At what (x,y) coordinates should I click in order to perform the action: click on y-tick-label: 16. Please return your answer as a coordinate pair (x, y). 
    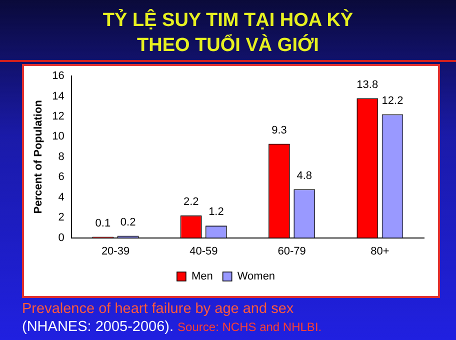
    Looking at the image, I should click on (58, 76).